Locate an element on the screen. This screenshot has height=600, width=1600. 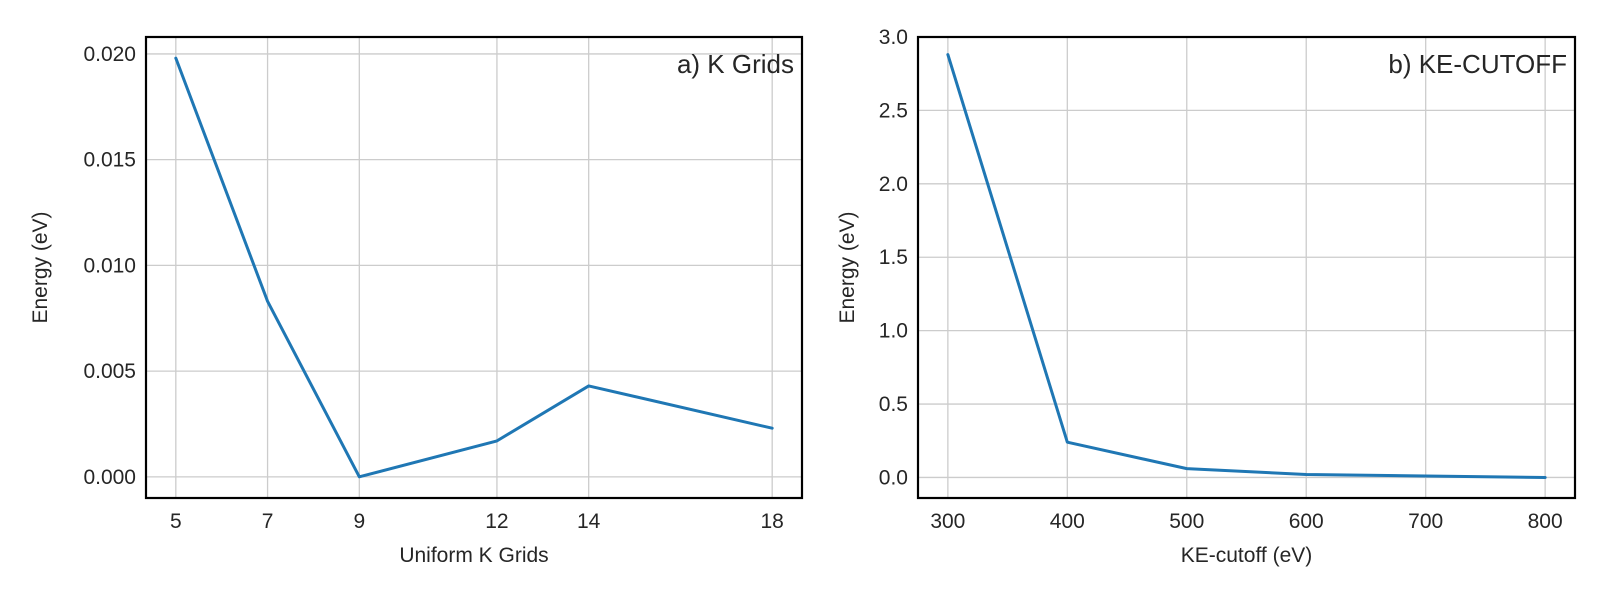
x-tick-label: 18 is located at coordinates (772, 521).